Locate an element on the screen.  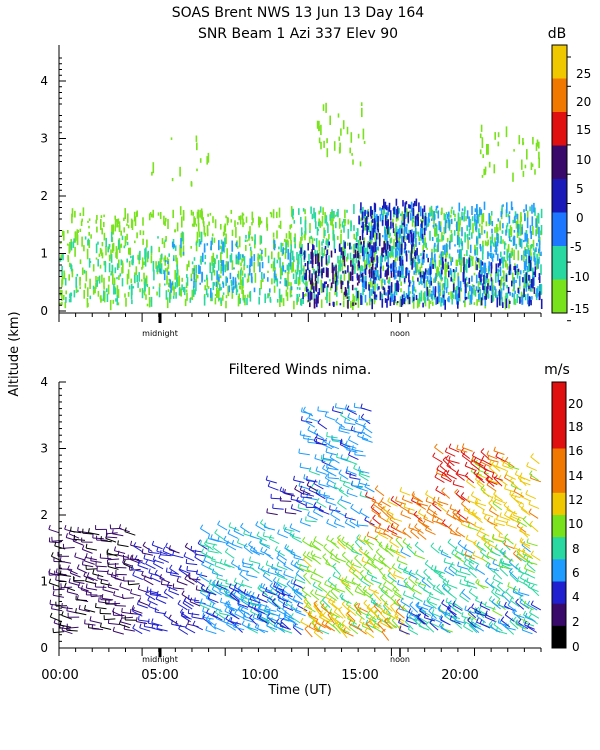
snr-cb-tick: -10 is located at coordinates (580, 277).